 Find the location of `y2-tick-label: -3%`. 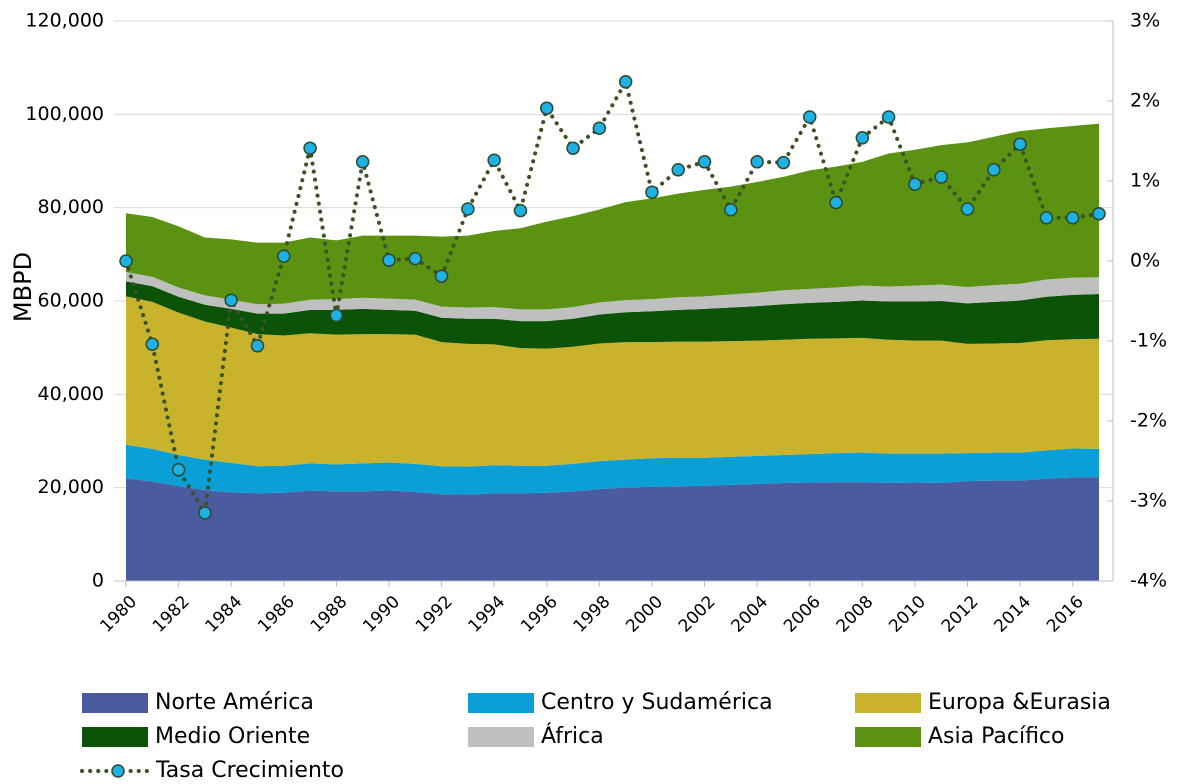

y2-tick-label: -3% is located at coordinates (1148, 501).